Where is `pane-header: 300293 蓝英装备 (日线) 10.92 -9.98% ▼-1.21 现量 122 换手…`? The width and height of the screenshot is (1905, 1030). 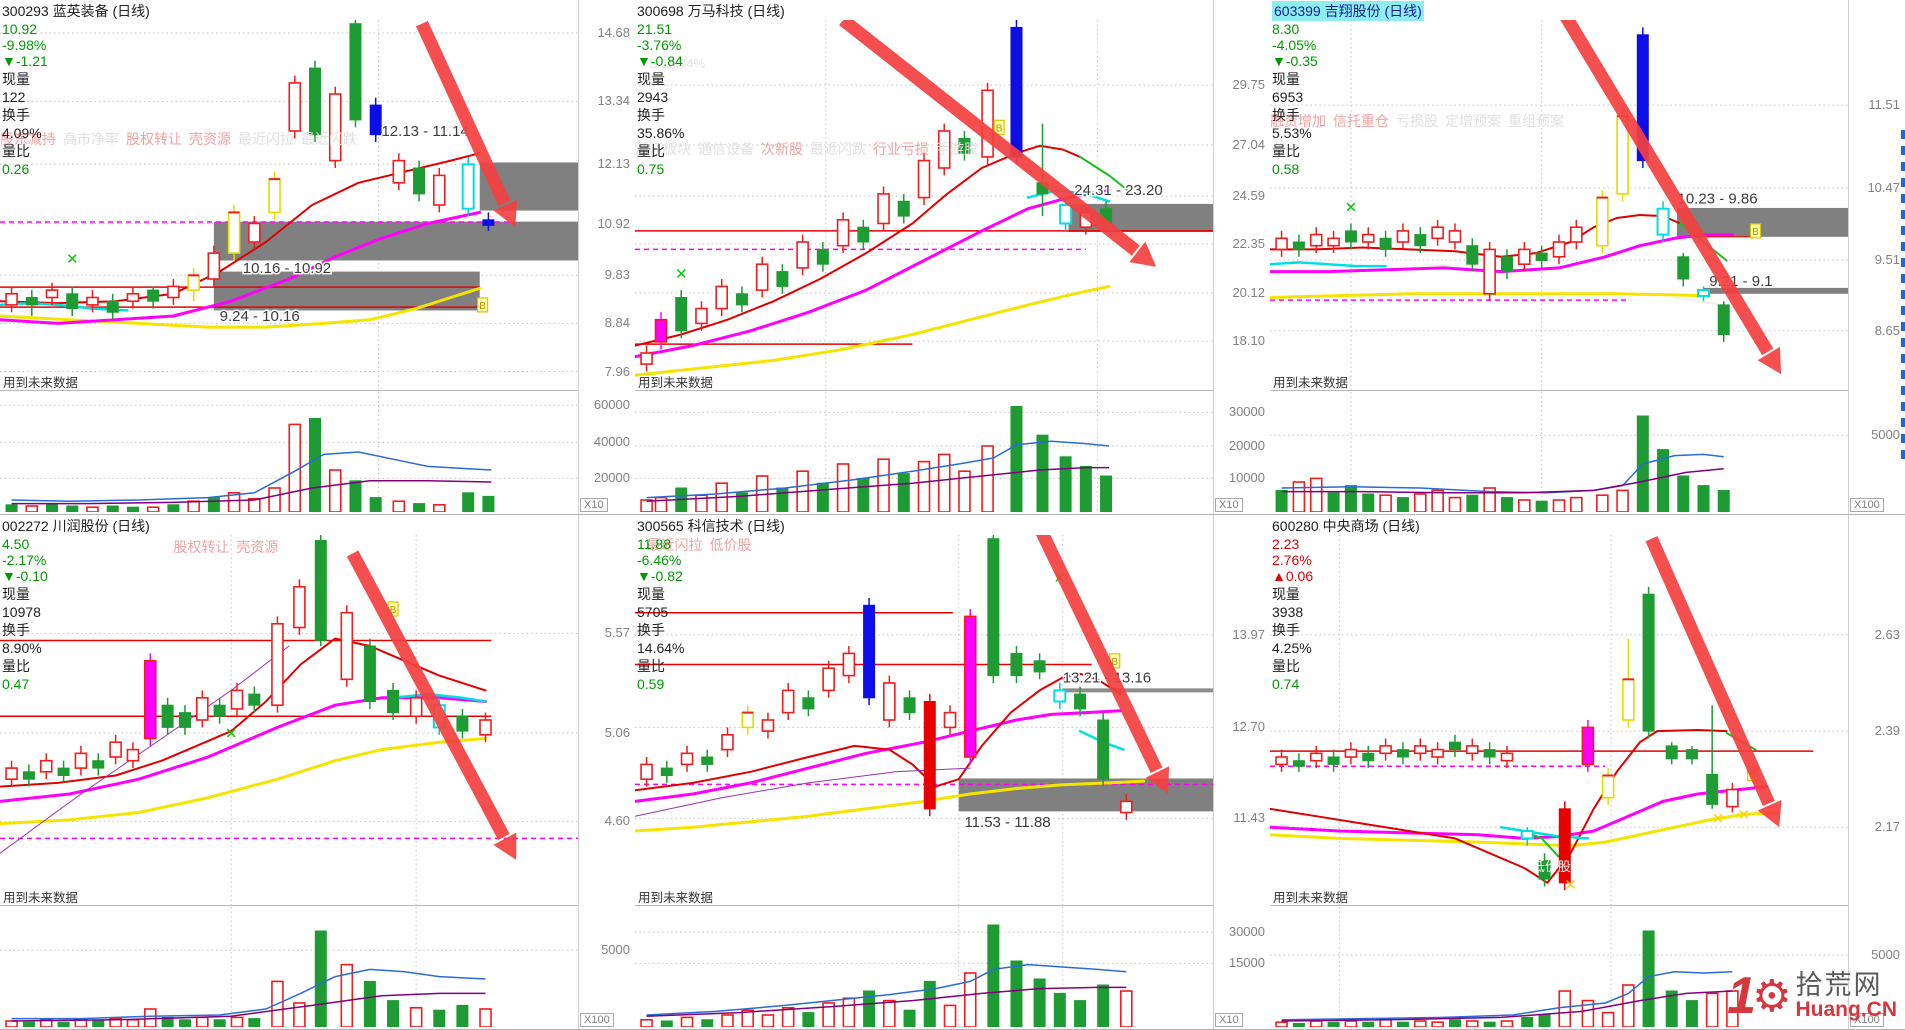 pane-header: 300293 蓝英装备 (日线) 10.92 -9.98% ▼-1.21 现量 122 换手… is located at coordinates (78, 89).